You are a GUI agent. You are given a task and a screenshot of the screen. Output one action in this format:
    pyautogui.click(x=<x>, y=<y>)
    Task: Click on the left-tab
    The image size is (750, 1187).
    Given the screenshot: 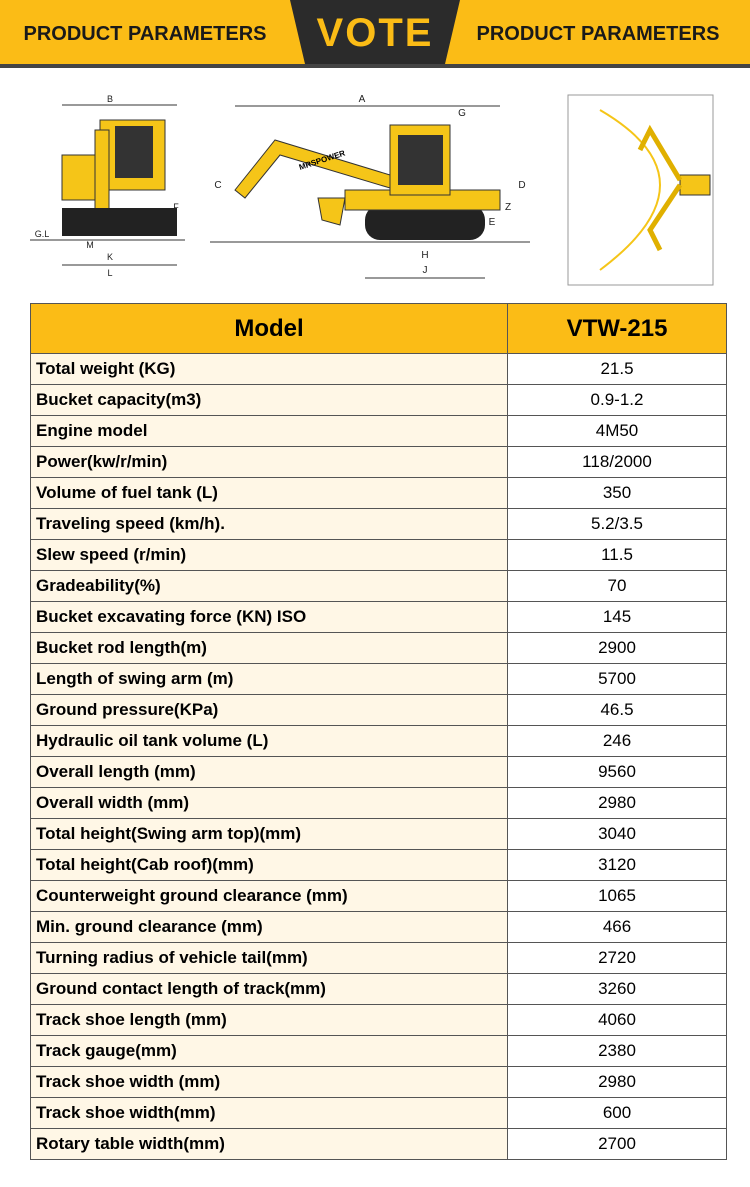 What is the action you would take?
    pyautogui.click(x=152, y=32)
    